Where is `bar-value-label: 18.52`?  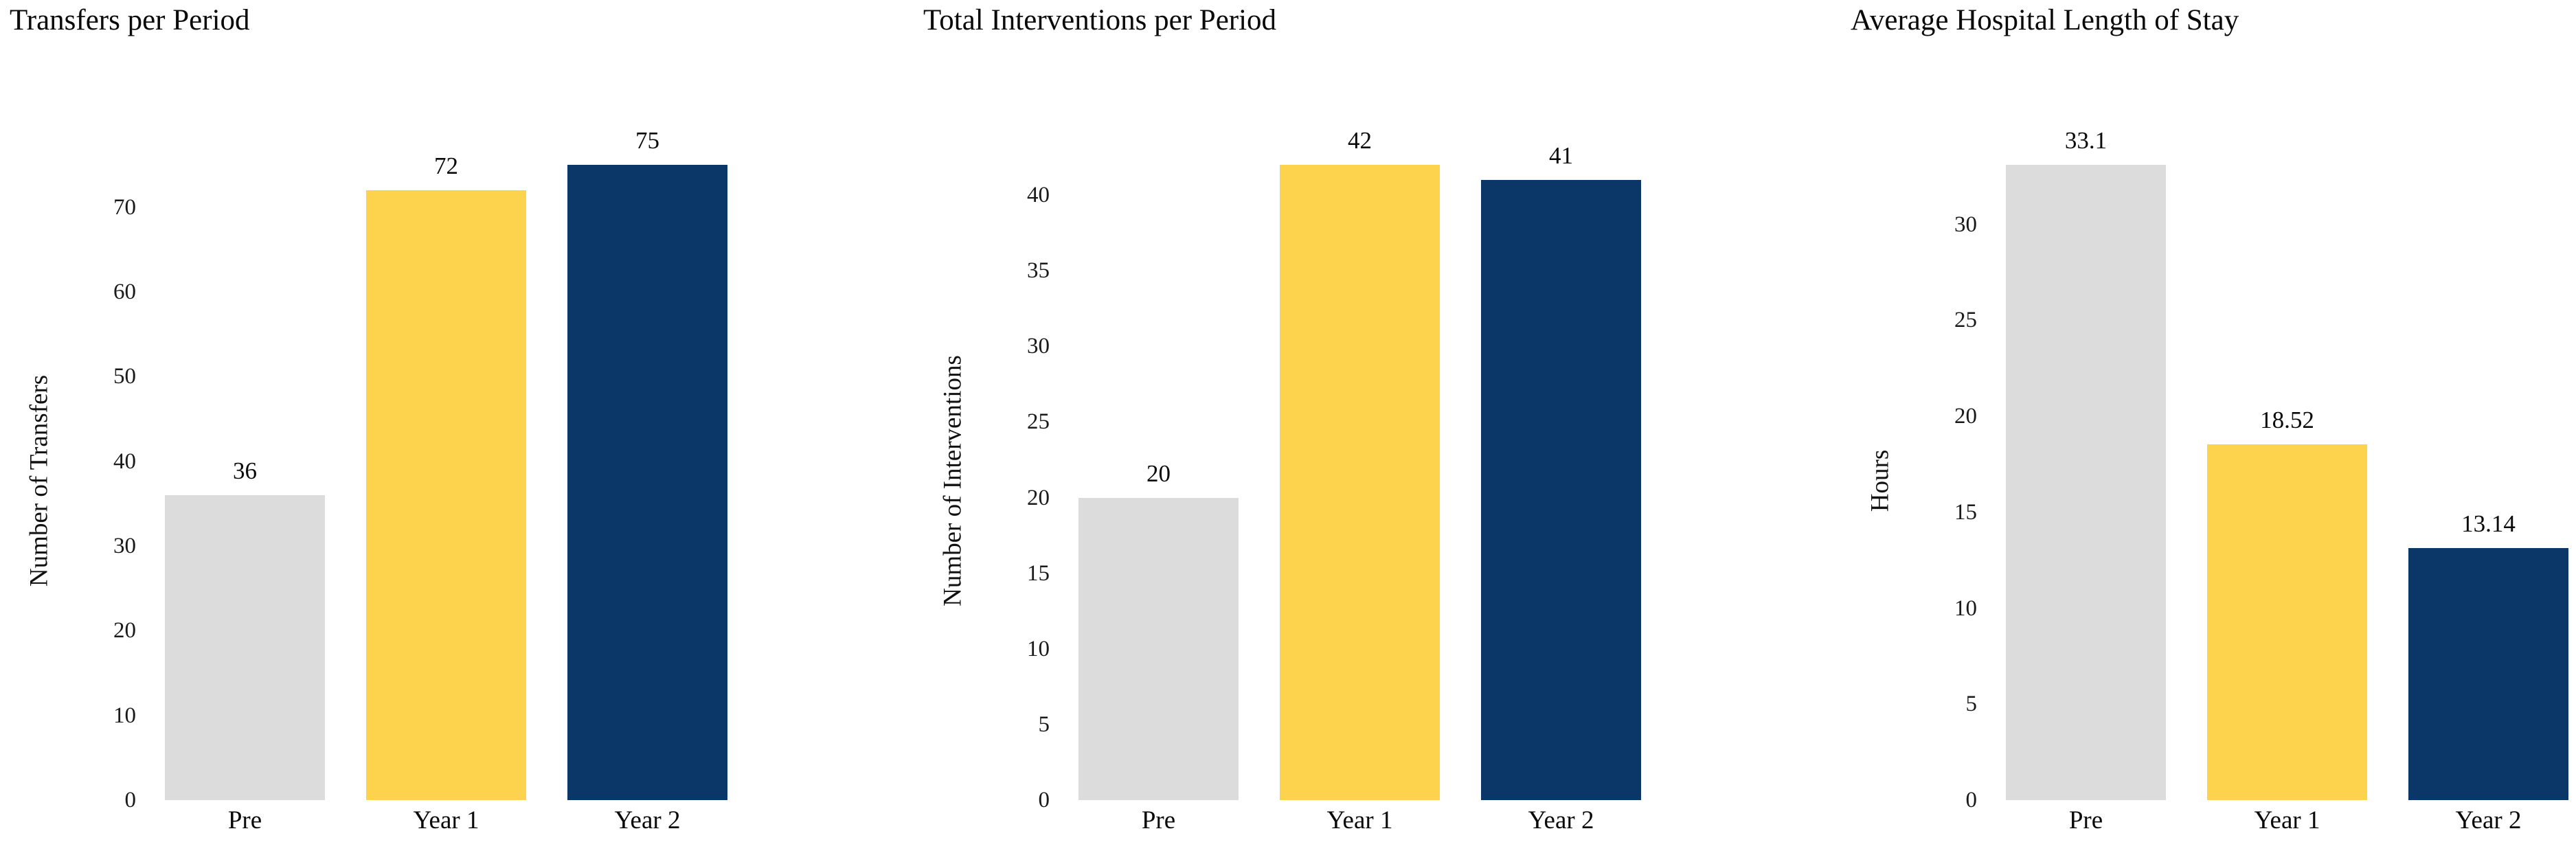
bar-value-label: 18.52 is located at coordinates (2287, 420).